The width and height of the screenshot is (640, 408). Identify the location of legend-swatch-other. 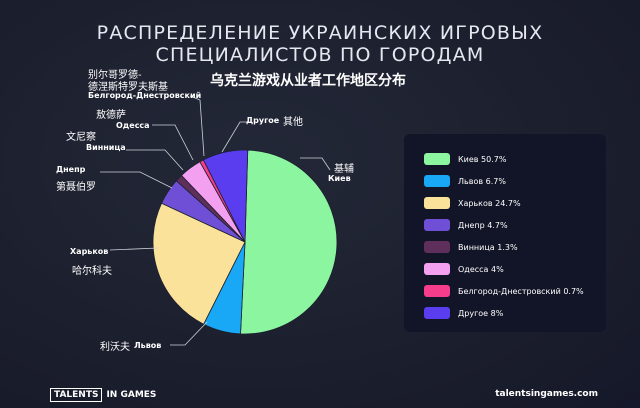
(437, 313).